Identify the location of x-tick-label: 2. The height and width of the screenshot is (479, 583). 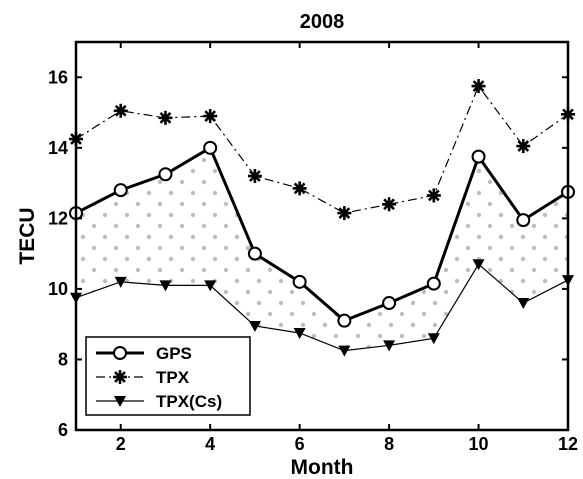
(121, 444).